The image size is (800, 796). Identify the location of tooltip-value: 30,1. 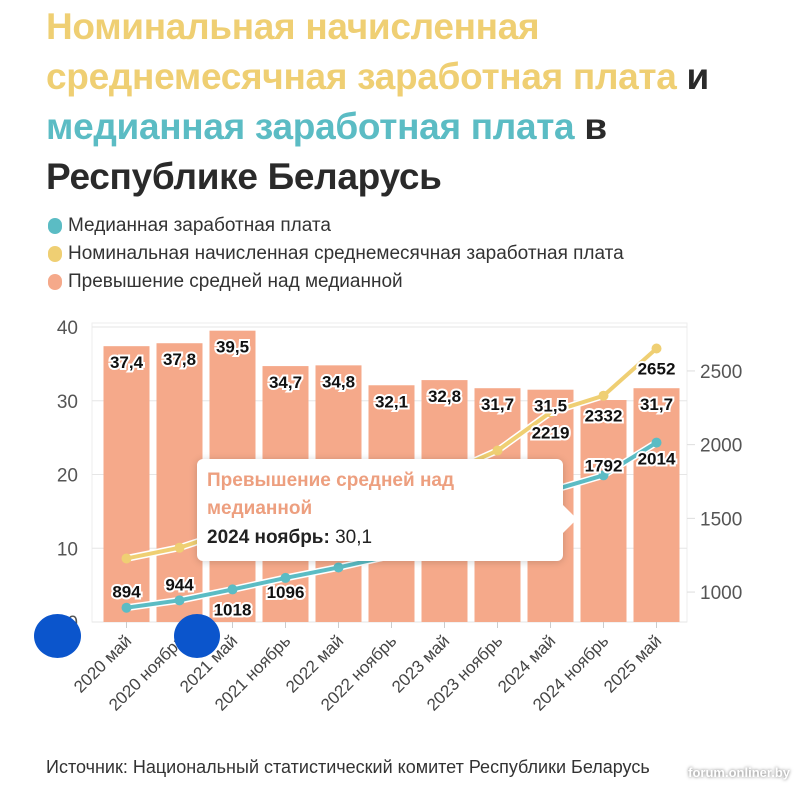
(354, 537).